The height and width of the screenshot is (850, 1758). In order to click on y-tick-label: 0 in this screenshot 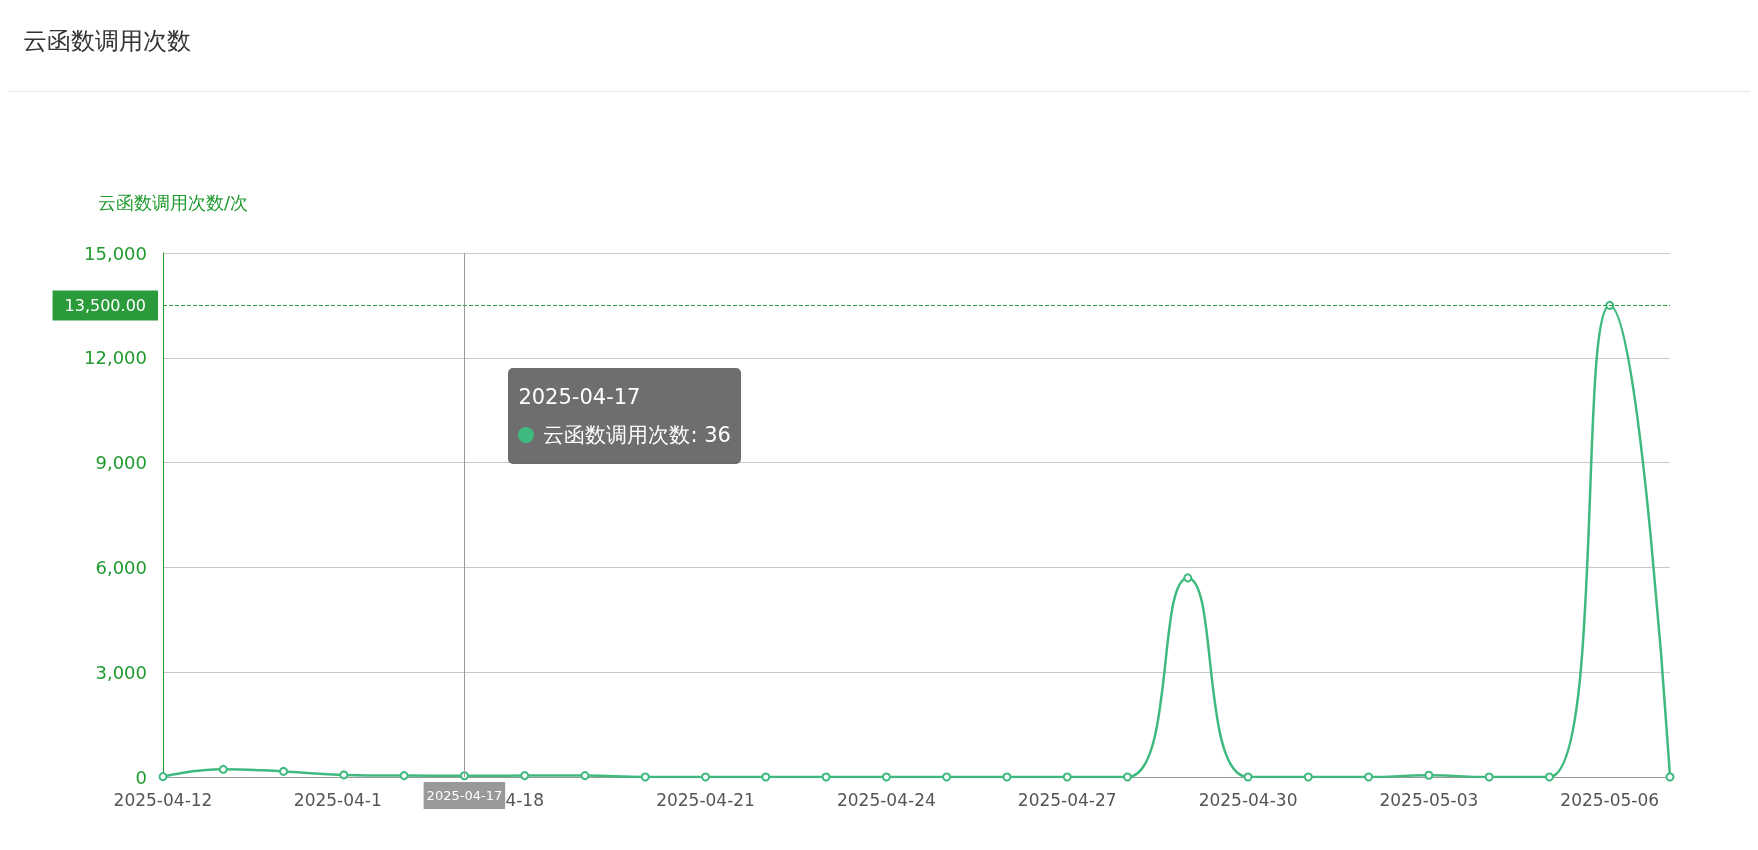, I will do `click(141, 777)`.